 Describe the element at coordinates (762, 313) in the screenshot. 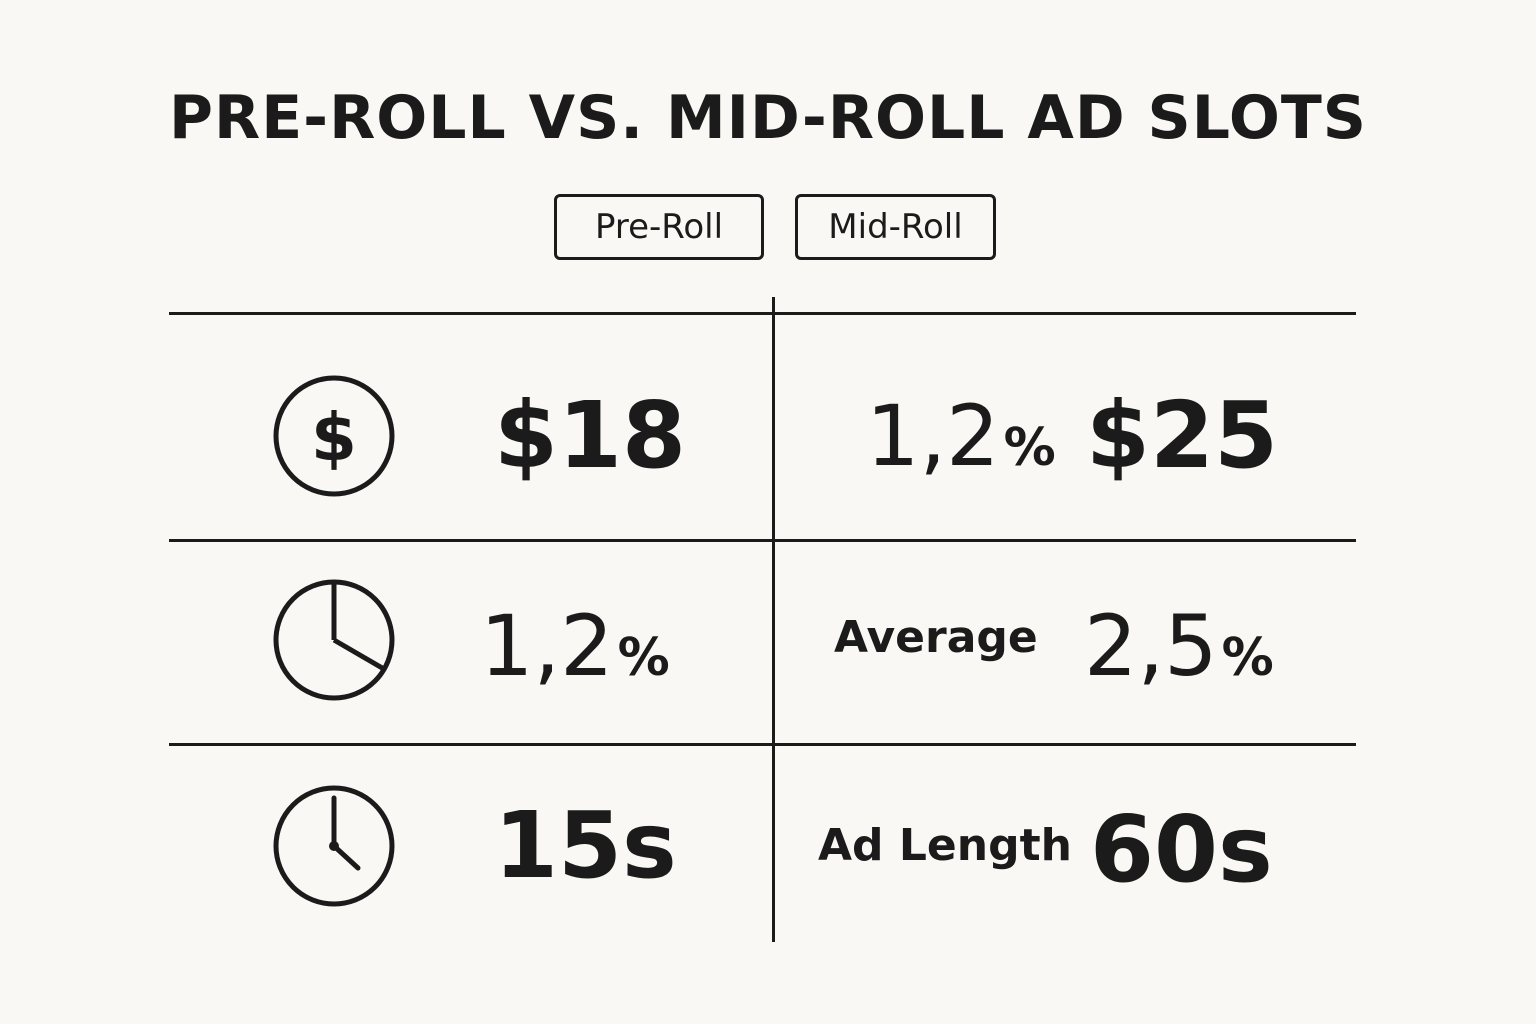

I see `table-top-divider` at that location.